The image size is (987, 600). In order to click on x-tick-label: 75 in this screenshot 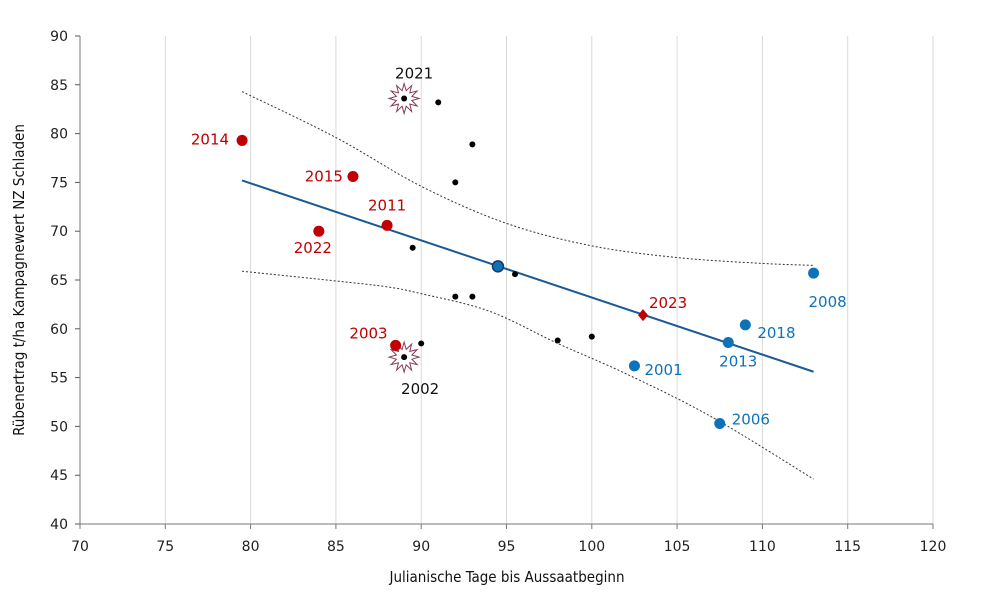, I will do `click(165, 547)`.